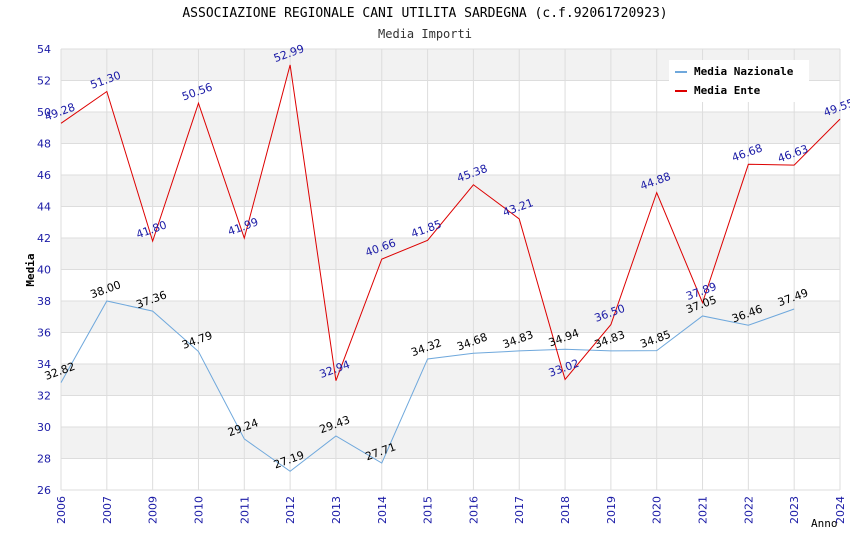 Image resolution: width=850 pixels, height=550 pixels. Describe the element at coordinates (748, 510) in the screenshot. I see `x-tick-label: 2022` at that location.